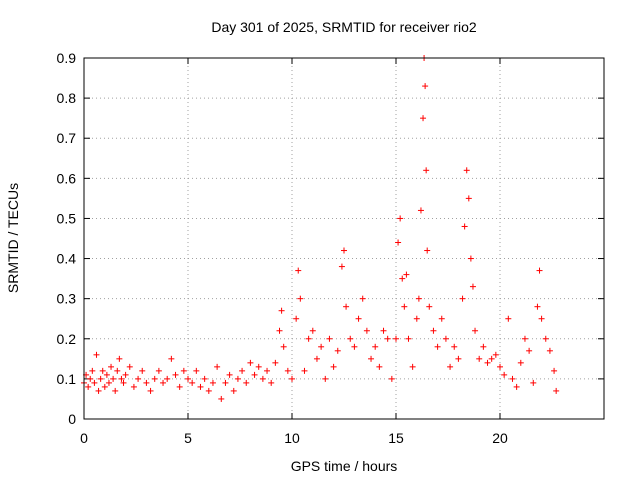 The image size is (640, 480). I want to click on x-tick-label: 10, so click(292, 438).